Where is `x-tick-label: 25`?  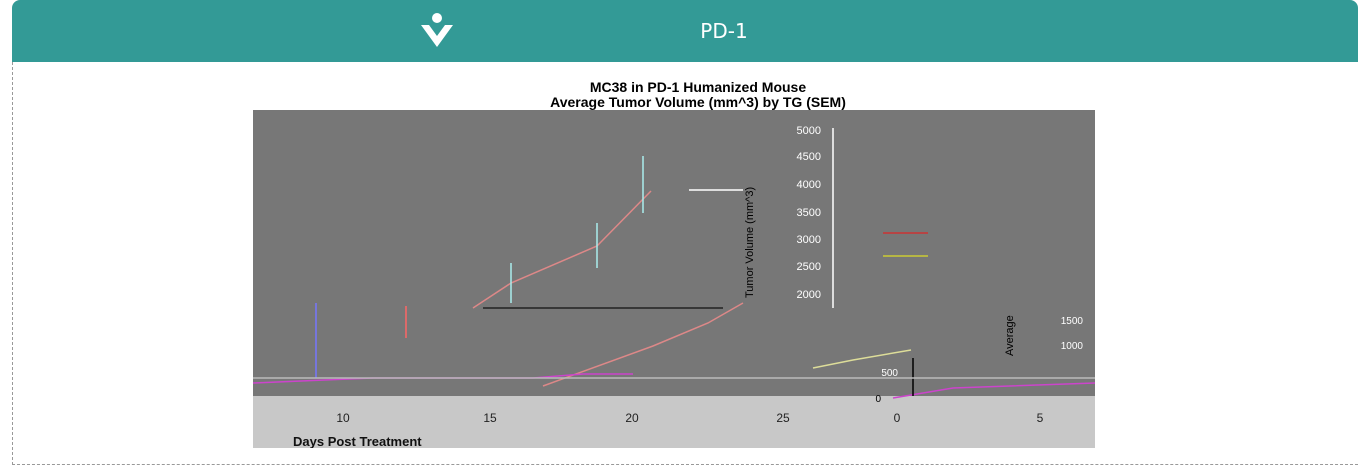 x-tick-label: 25 is located at coordinates (783, 418).